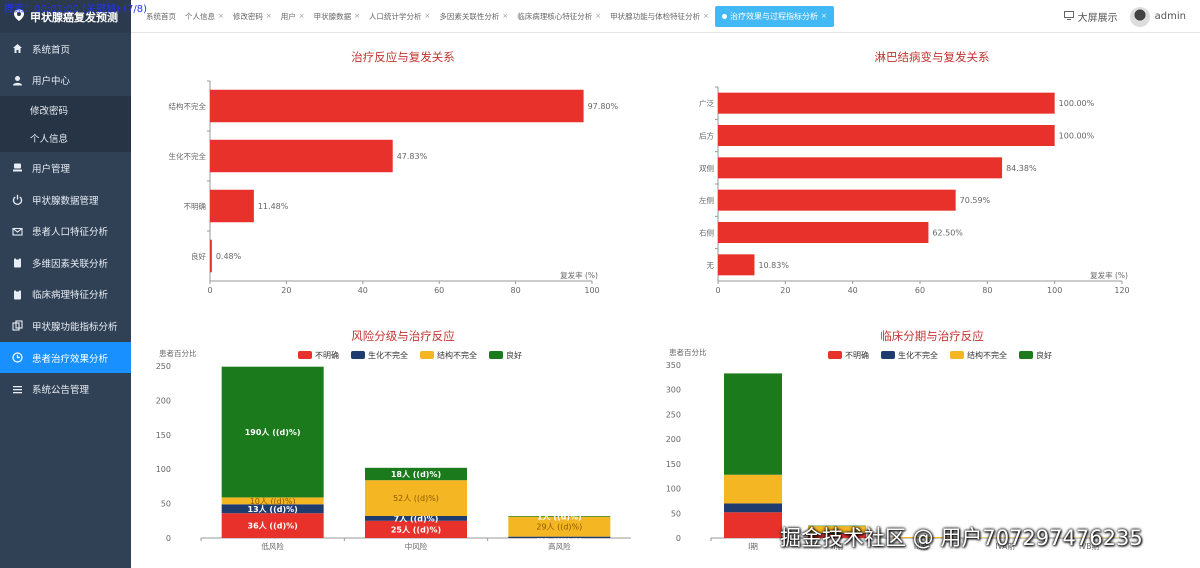  What do you see at coordinates (957, 355) in the screenshot?
I see `legend-swatch` at bounding box center [957, 355].